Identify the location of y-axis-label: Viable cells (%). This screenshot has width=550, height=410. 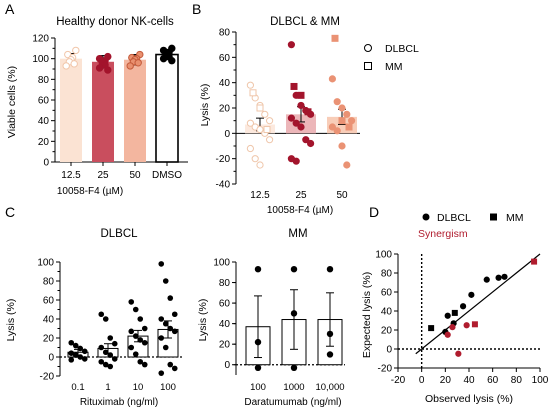
(12, 102).